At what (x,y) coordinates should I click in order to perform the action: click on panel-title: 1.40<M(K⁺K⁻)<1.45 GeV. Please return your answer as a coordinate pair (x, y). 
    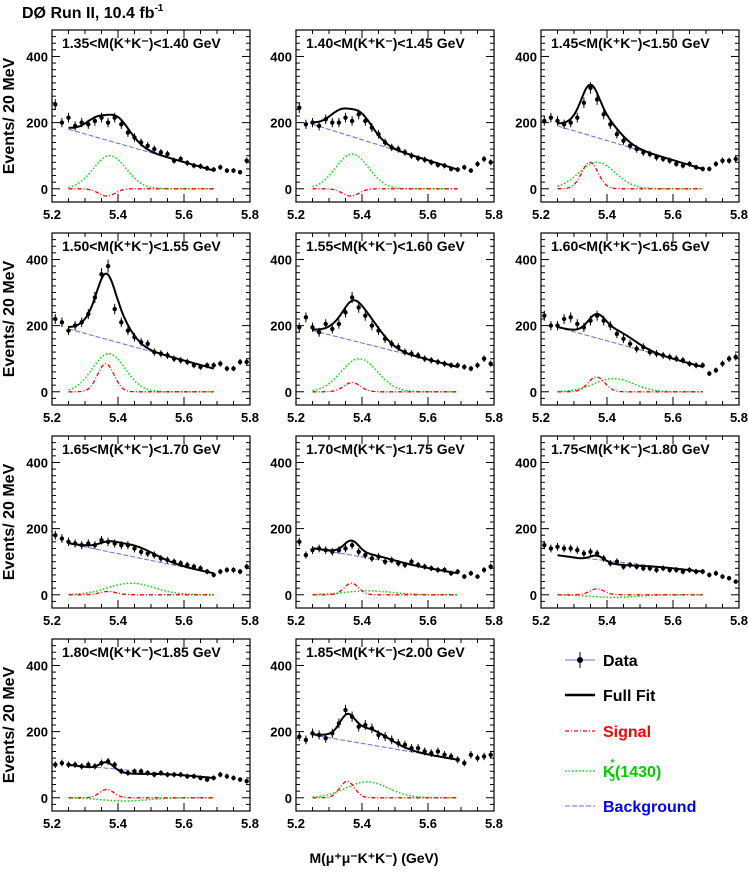
    Looking at the image, I should click on (385, 43).